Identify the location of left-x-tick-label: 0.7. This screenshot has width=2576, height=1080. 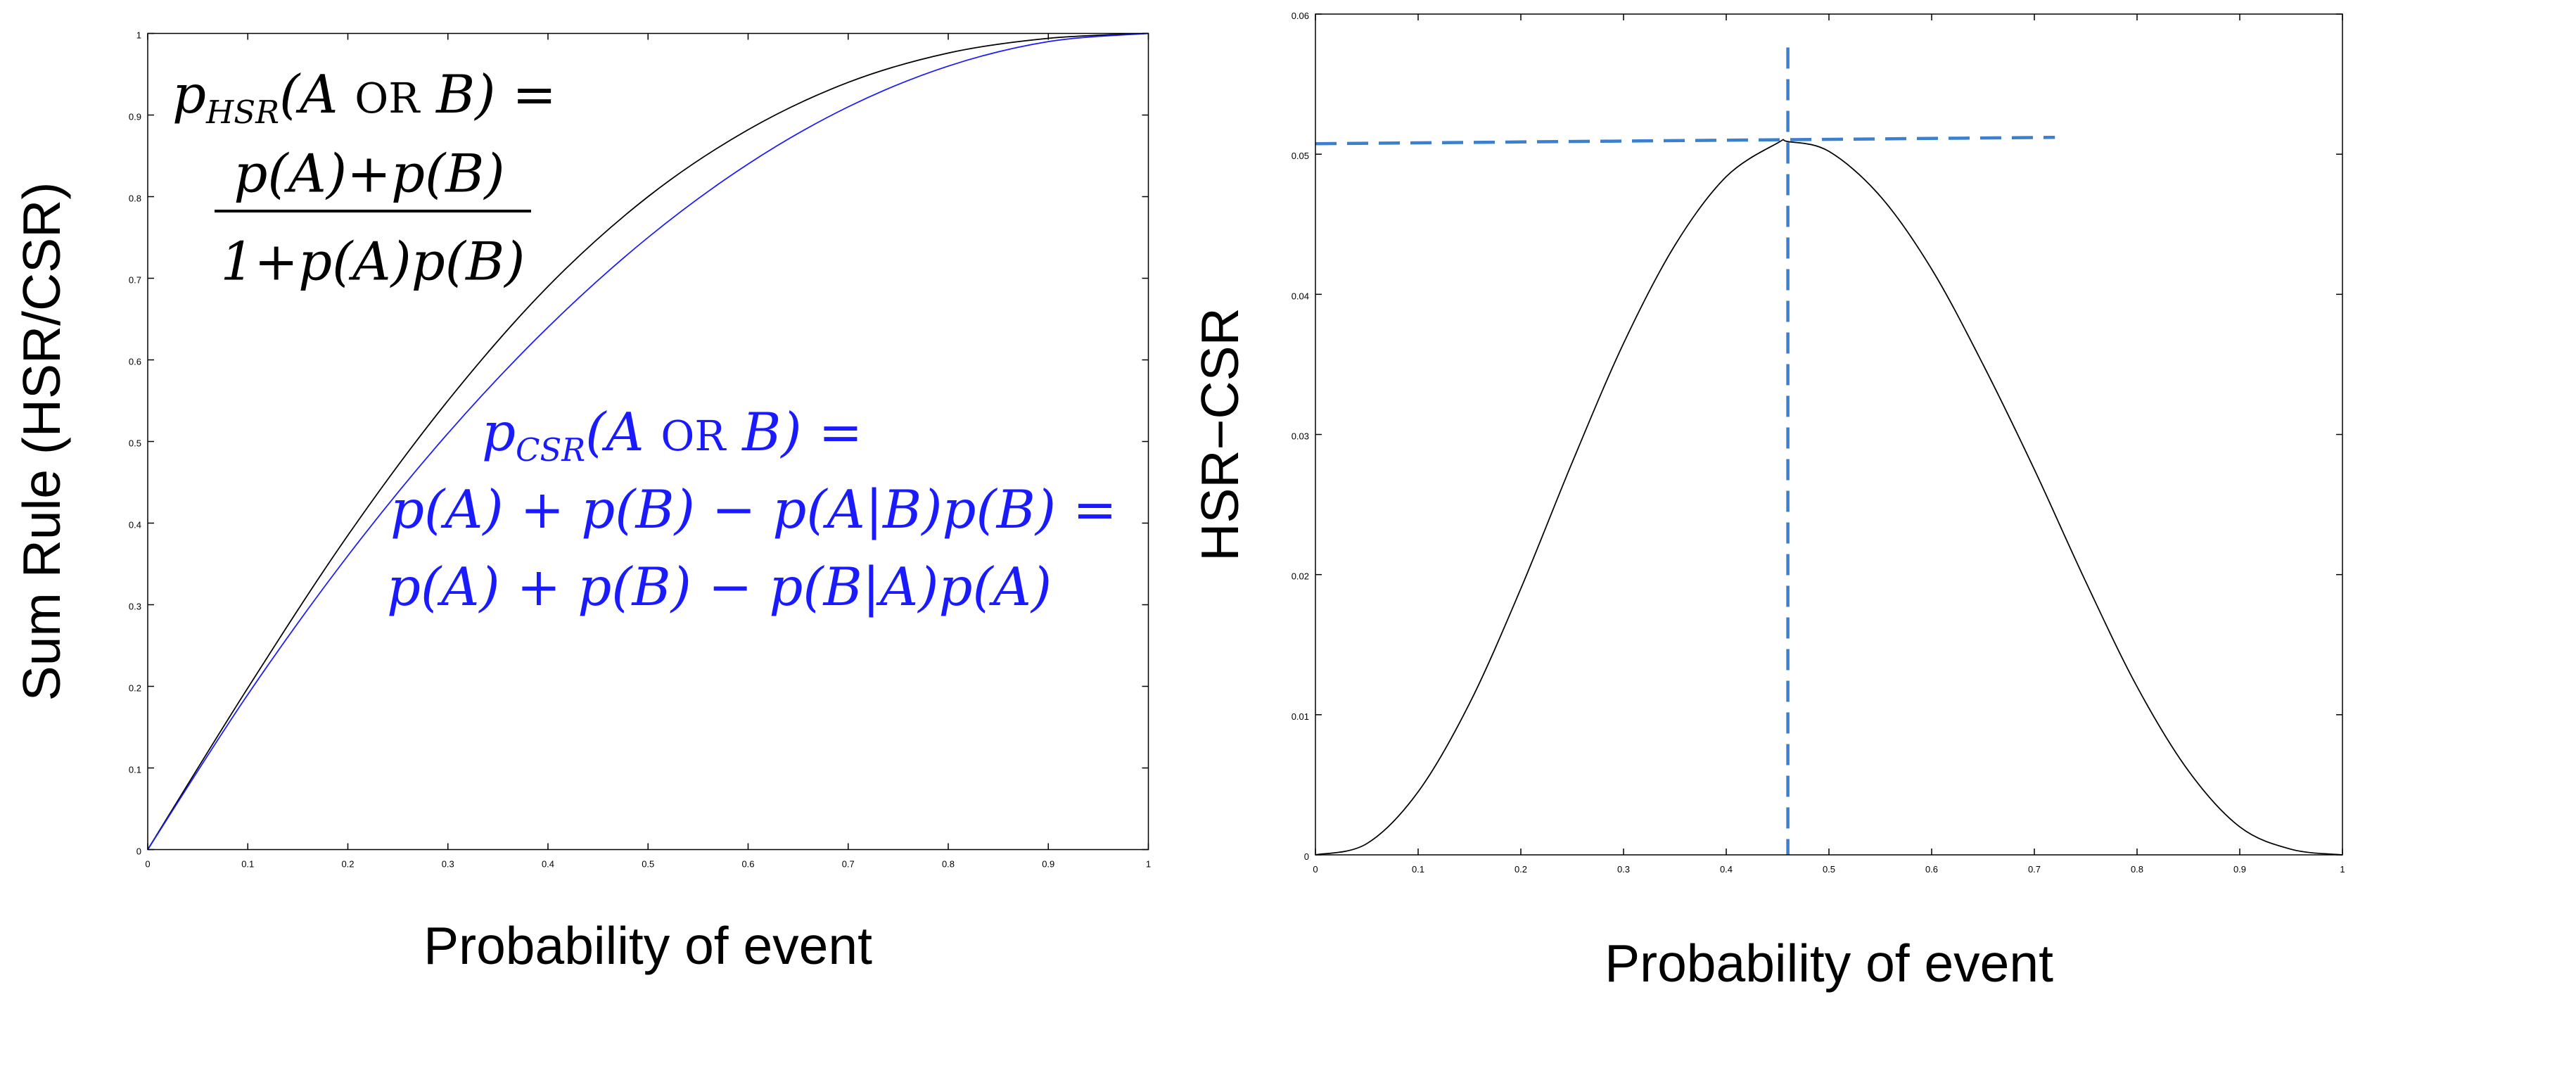
(848, 864).